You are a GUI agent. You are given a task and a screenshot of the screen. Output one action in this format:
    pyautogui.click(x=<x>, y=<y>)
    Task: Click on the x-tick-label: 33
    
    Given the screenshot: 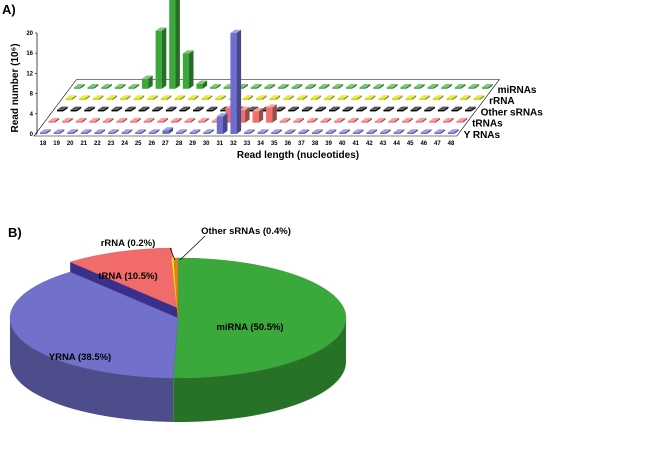 What is the action you would take?
    pyautogui.click(x=247, y=144)
    